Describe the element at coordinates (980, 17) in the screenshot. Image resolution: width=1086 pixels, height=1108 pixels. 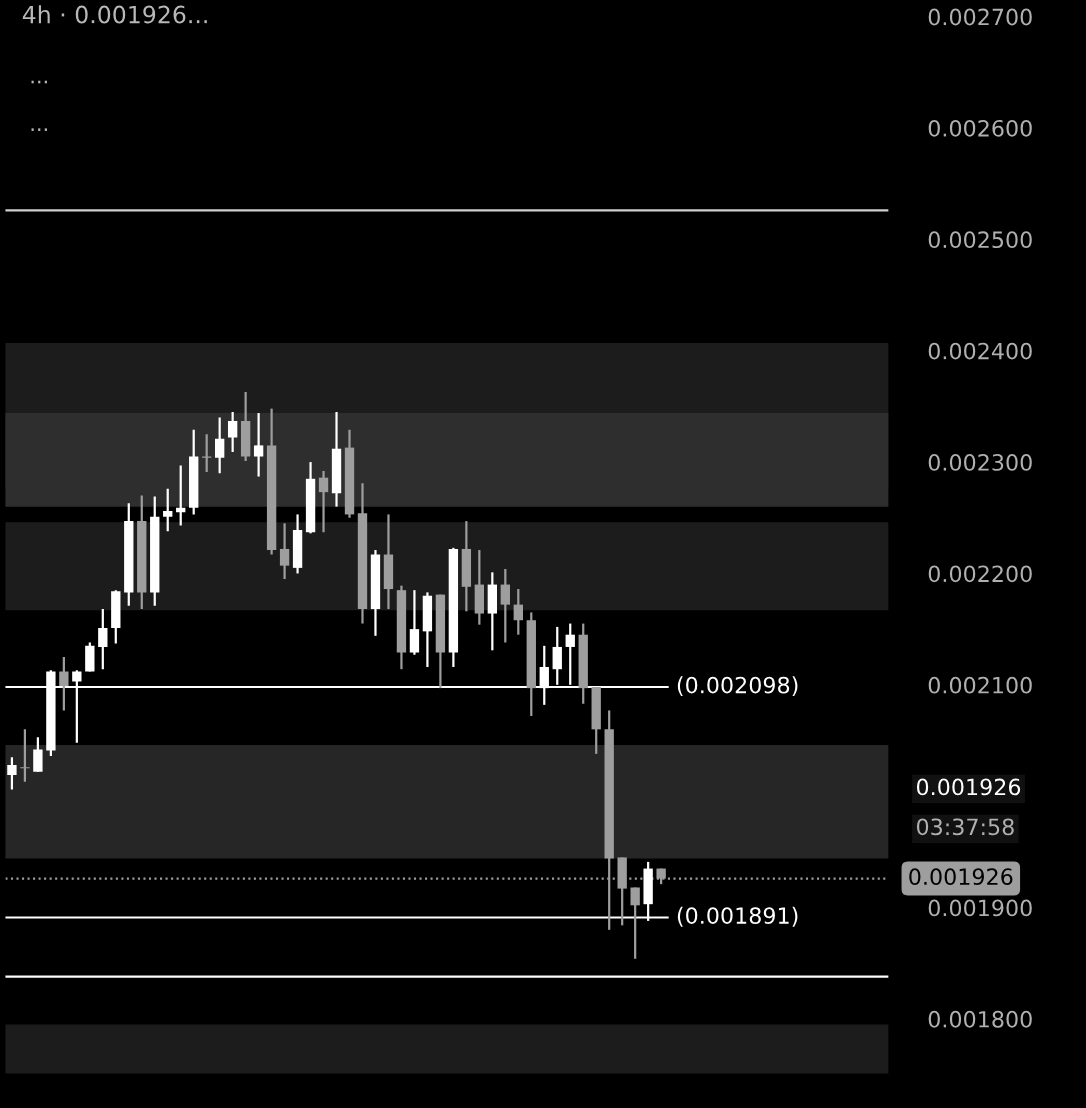
I see `y-tick-label: 0.002700` at that location.